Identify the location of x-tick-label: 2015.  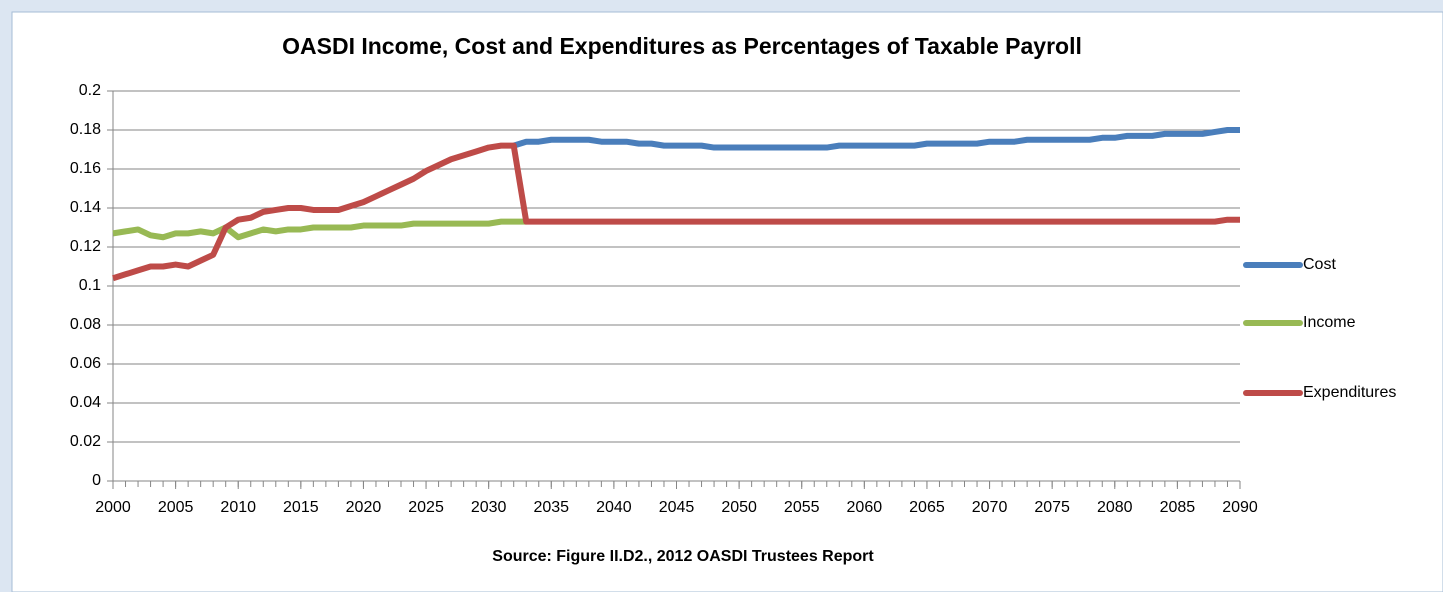
(301, 507).